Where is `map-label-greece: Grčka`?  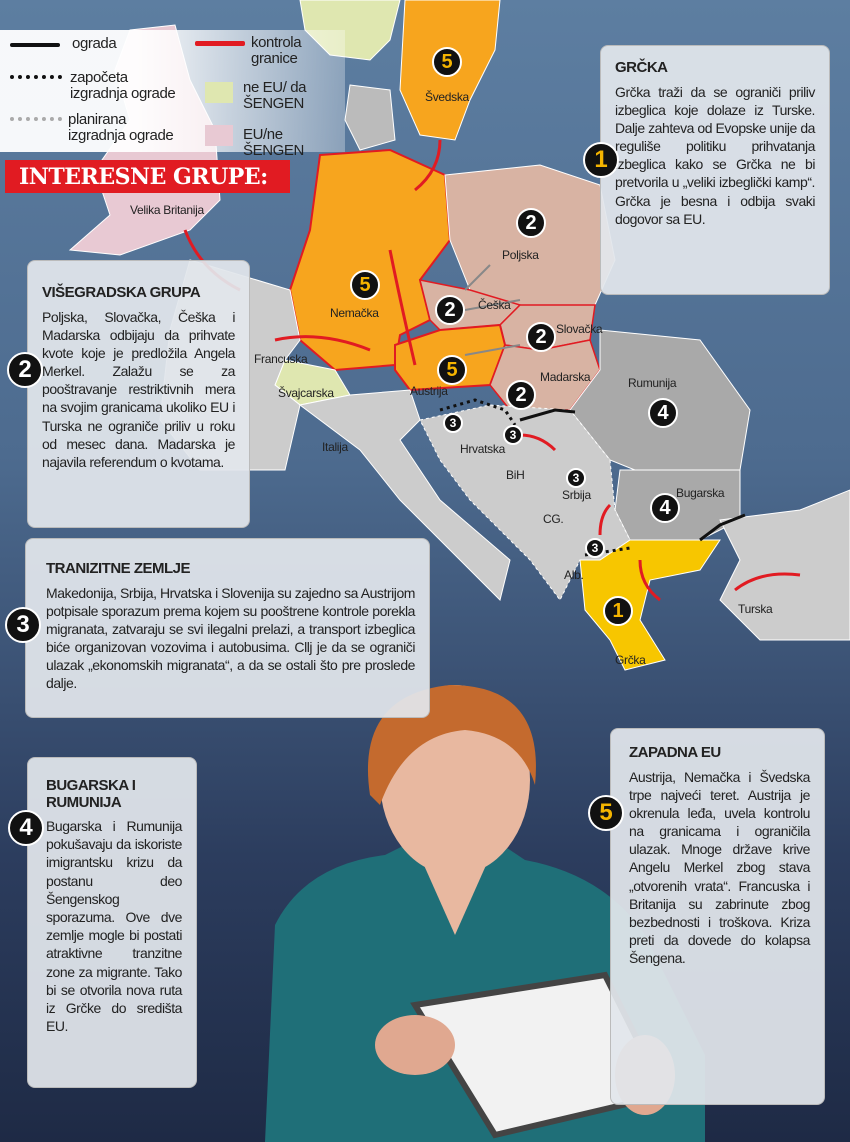
map-label-greece: Grčka is located at coordinates (630, 660).